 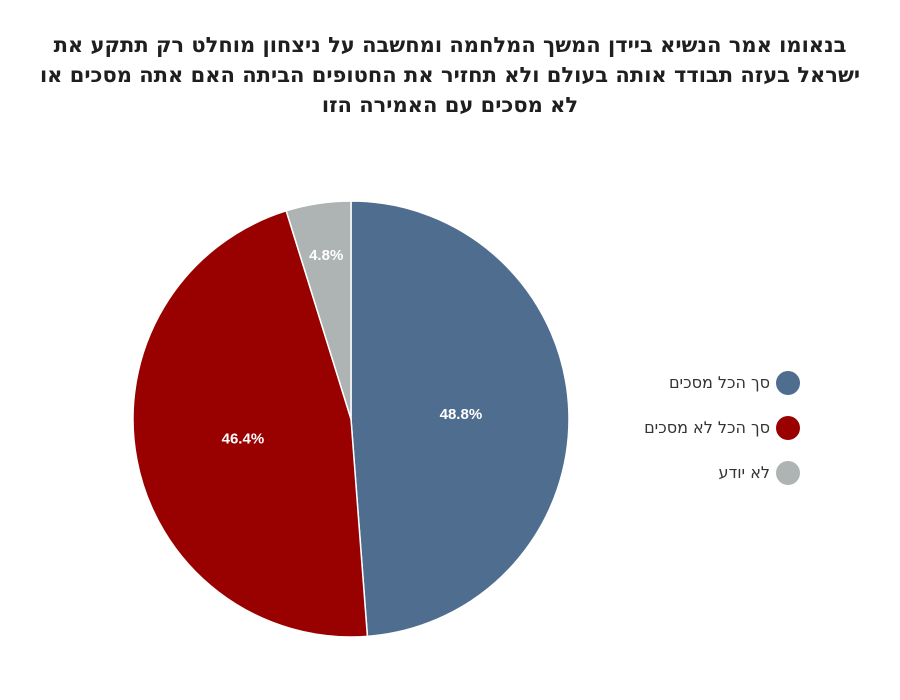 I want to click on legend-label: סך הכל מסכים, so click(x=719, y=382).